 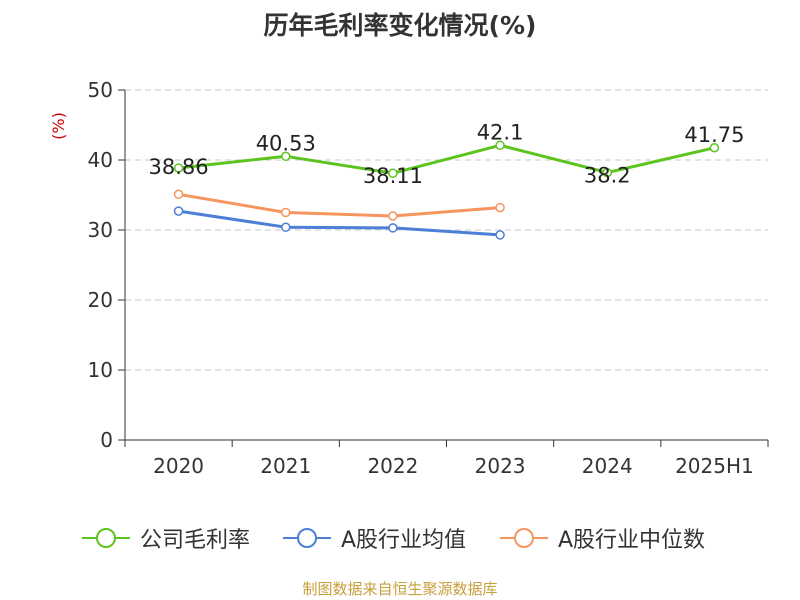 I want to click on y-tick-label: 10, so click(x=100, y=370).